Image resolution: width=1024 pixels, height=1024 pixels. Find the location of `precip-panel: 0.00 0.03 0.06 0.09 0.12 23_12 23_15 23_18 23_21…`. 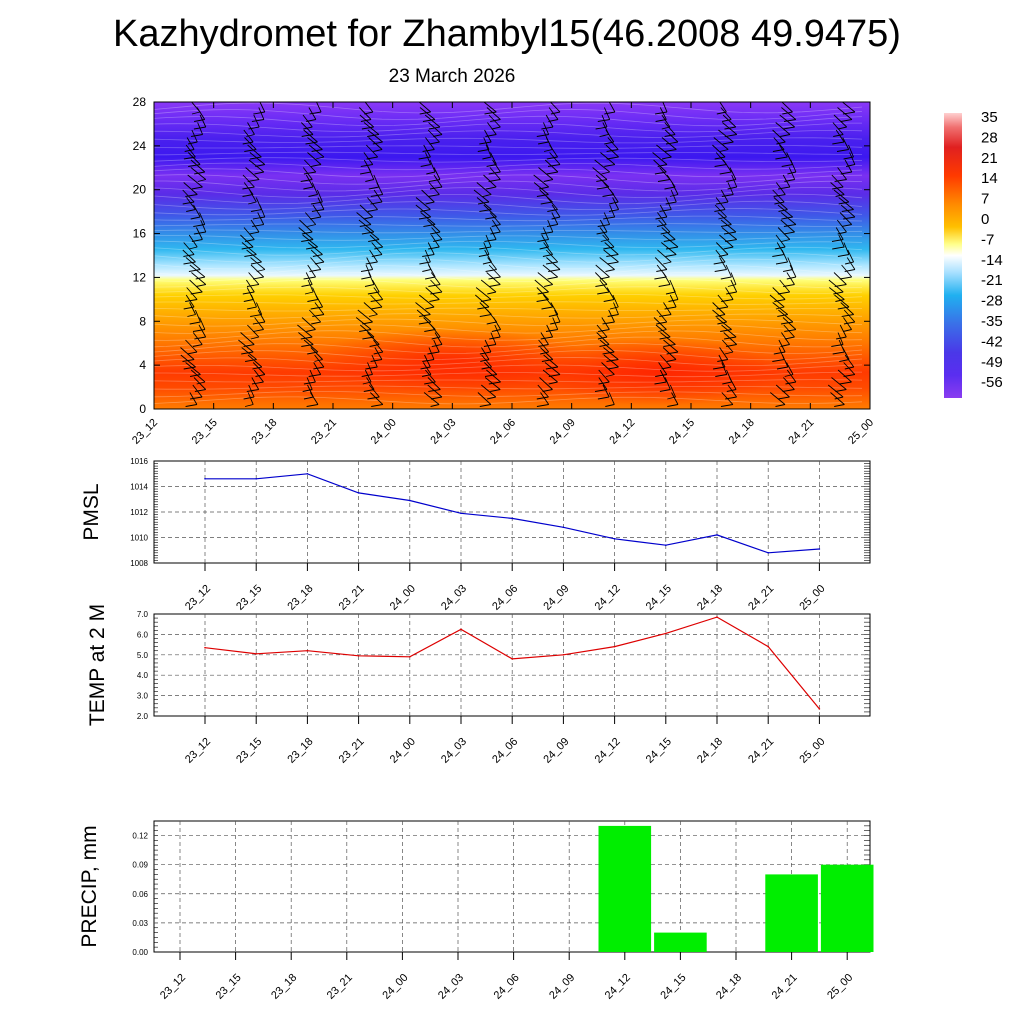

precip-panel: 0.00 0.03 0.06 0.09 0.12 23_12 23_15 23_18 23_21… is located at coordinates (476, 911).